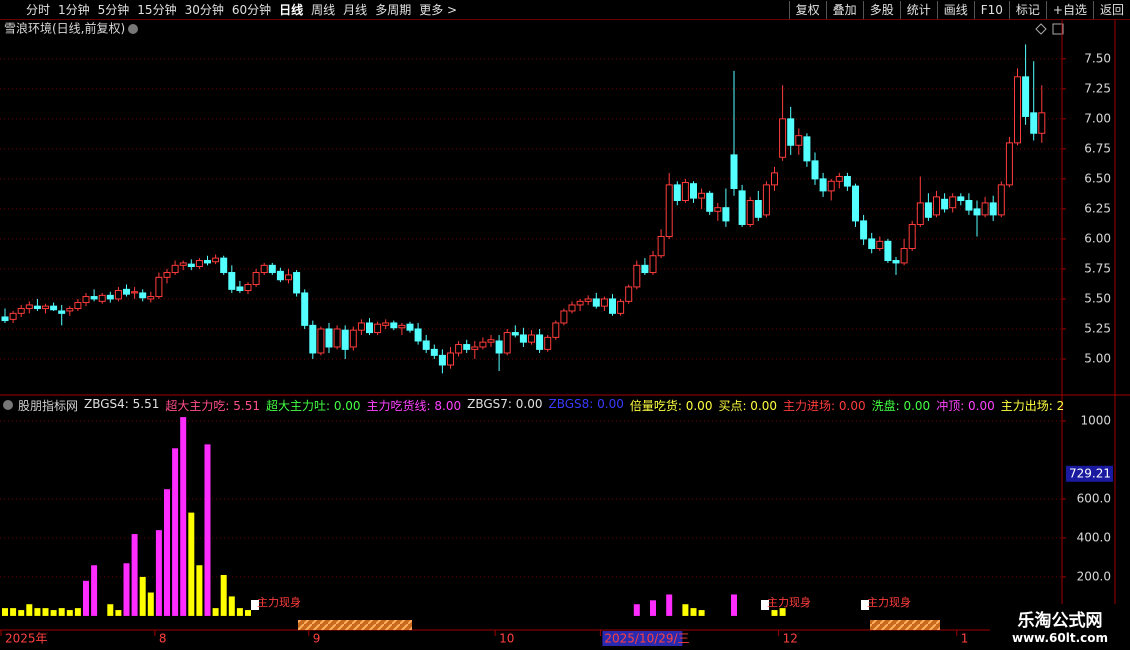  I want to click on period-tab: 15分钟, so click(157, 10).